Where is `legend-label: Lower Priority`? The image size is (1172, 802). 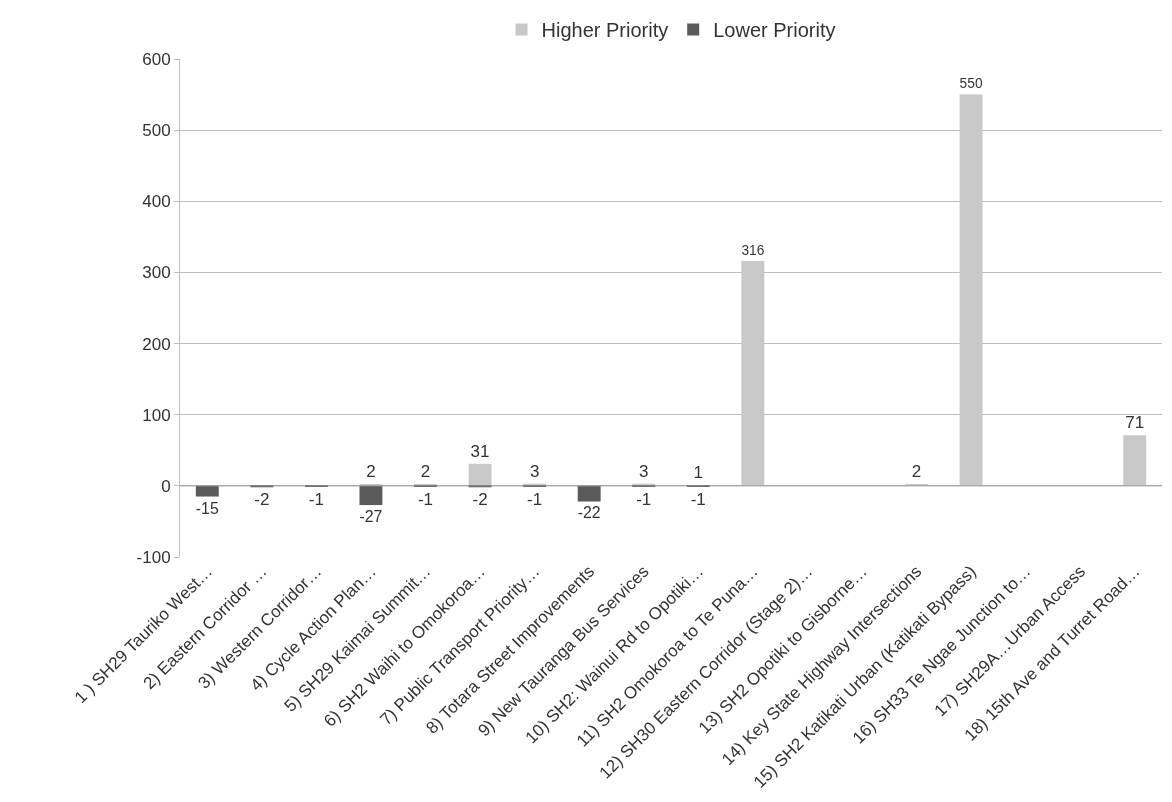
legend-label: Lower Priority is located at coordinates (774, 30).